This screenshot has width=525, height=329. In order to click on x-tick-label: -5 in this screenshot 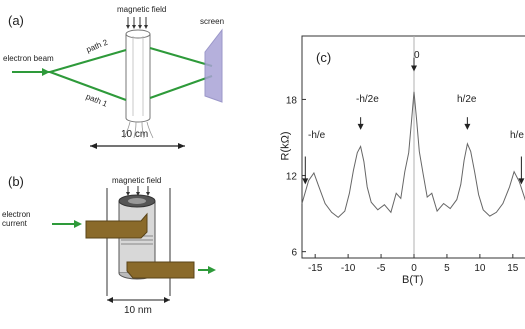, I will do `click(381, 268)`.